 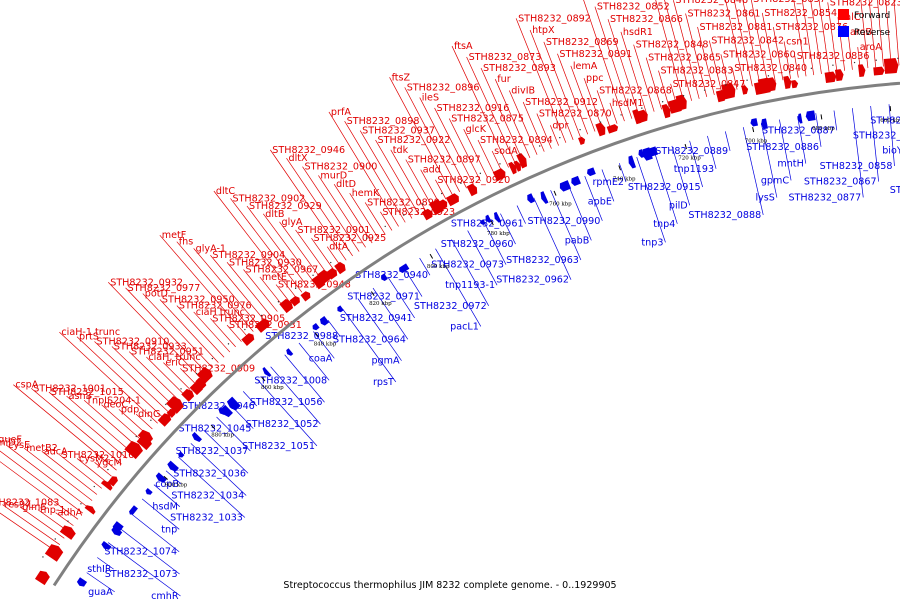 I want to click on forward-gene-label: STH8232_0847, so click(x=709, y=84).